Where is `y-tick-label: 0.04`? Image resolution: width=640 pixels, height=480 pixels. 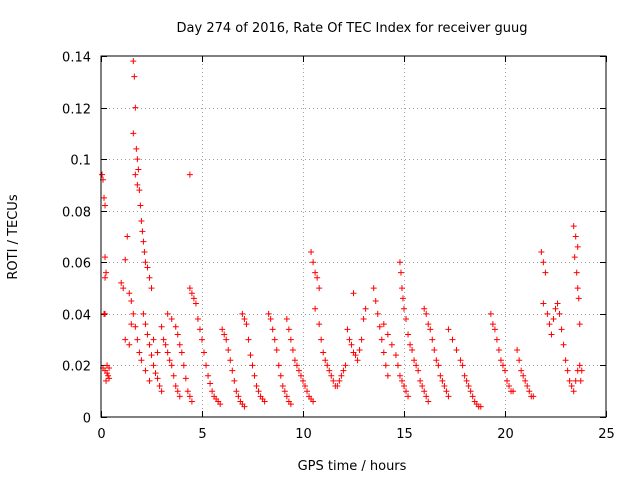
y-tick-label: 0.04 is located at coordinates (76, 316).